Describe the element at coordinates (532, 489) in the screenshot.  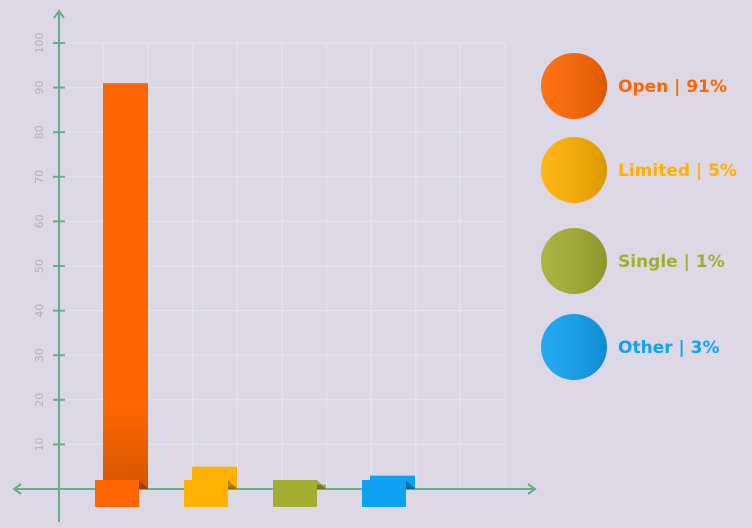
I see `x-axis-arrow-right` at that location.